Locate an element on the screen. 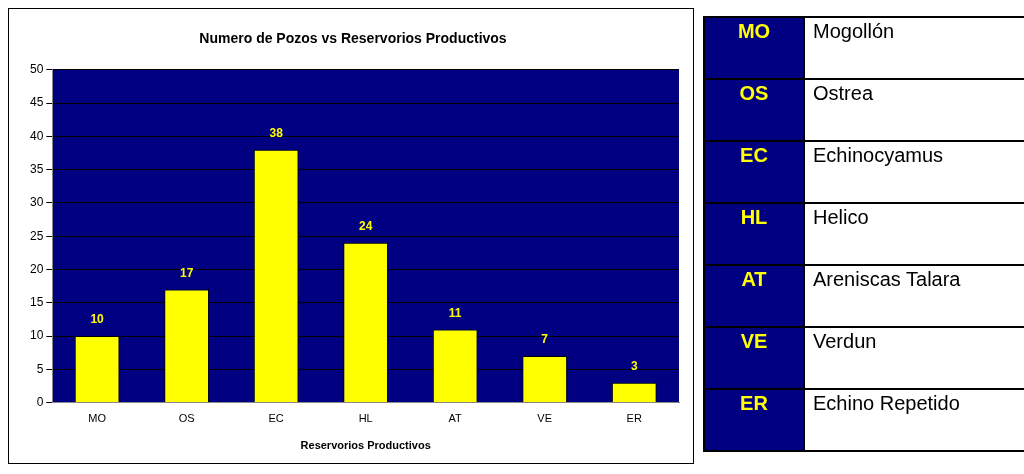 The height and width of the screenshot is (474, 1024). y-tick-label: 10 is located at coordinates (36, 335).